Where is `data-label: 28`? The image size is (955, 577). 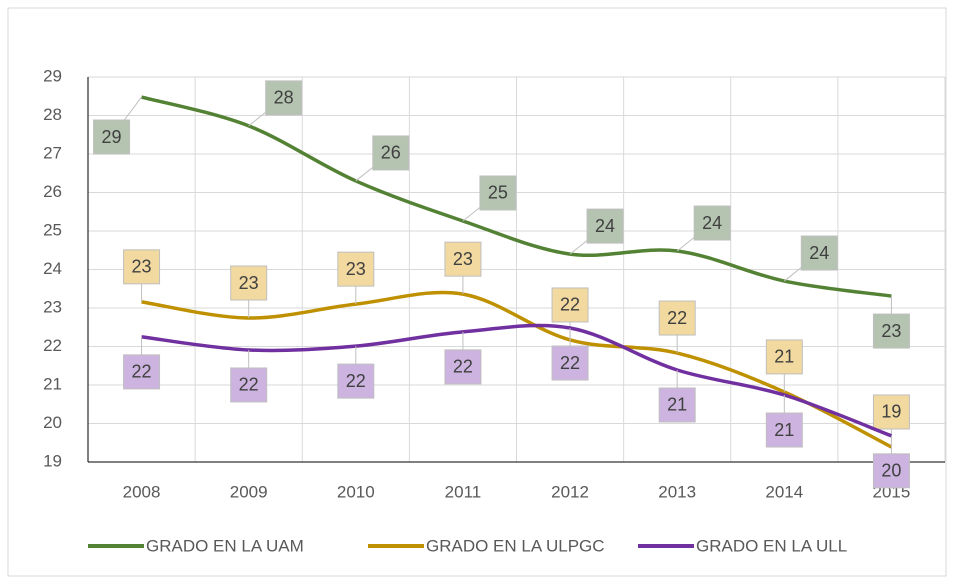
data-label: 28 is located at coordinates (284, 98).